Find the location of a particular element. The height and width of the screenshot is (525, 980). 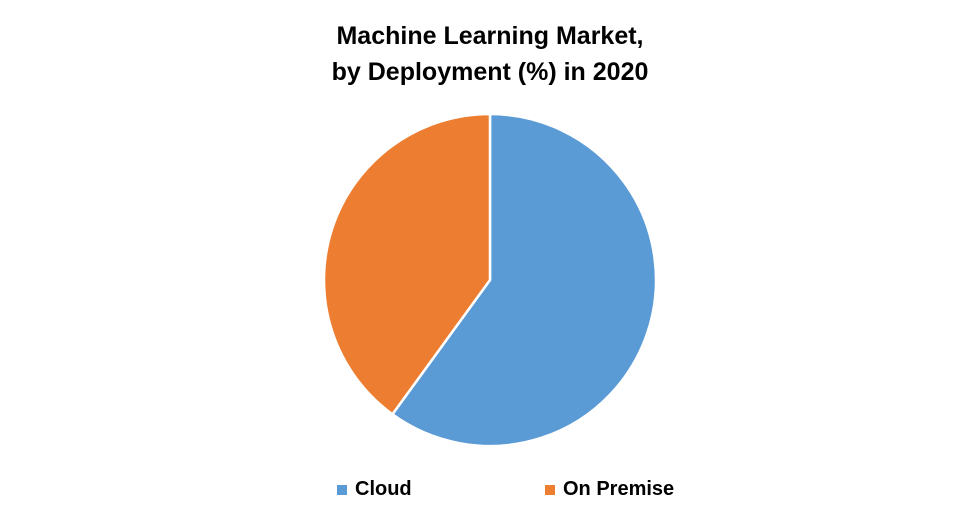

chart-title-line1: Machine Learning Market, is located at coordinates (490, 36).